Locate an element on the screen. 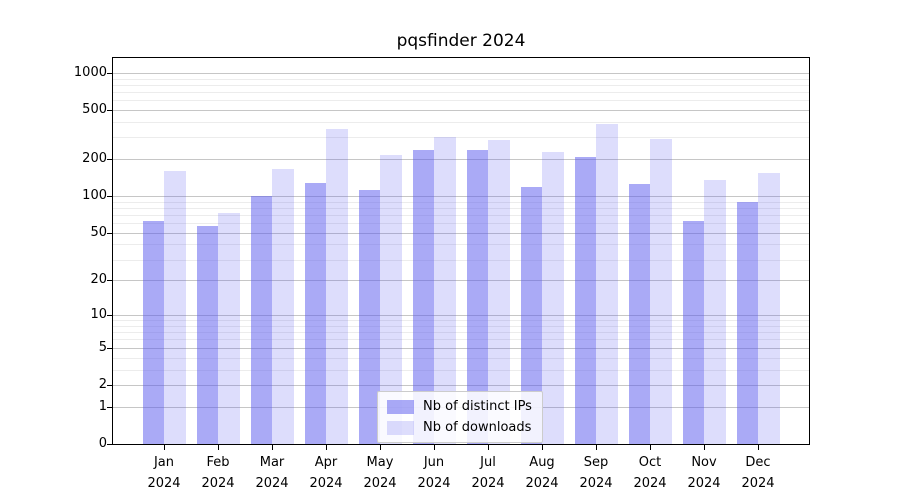  bar-distinct-ips-may is located at coordinates (369, 316).